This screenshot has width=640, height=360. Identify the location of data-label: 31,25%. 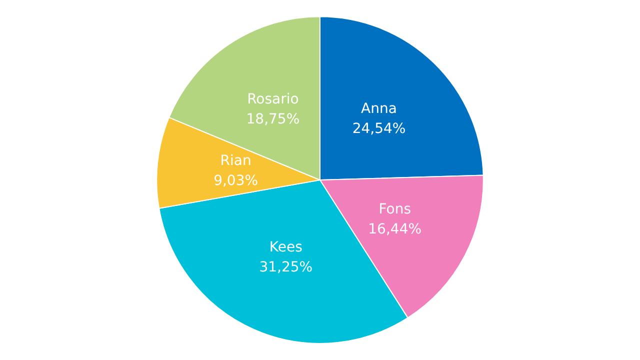
(286, 268).